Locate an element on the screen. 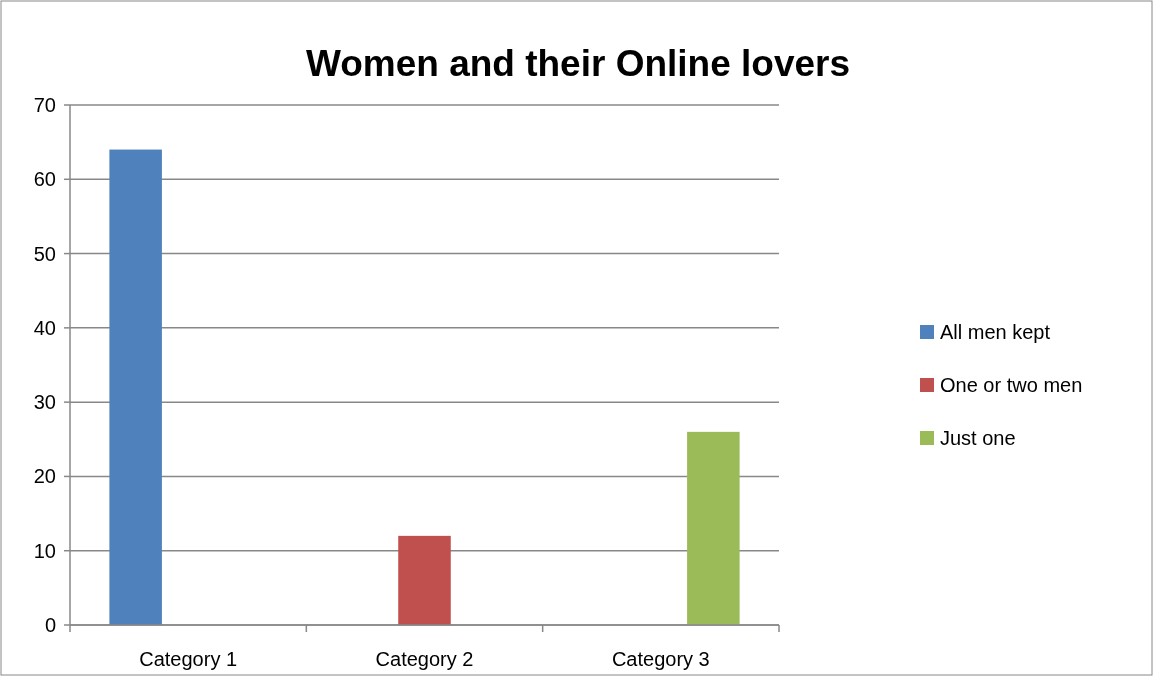 The width and height of the screenshot is (1154, 677). y-tick-label: 40 is located at coordinates (44, 327).